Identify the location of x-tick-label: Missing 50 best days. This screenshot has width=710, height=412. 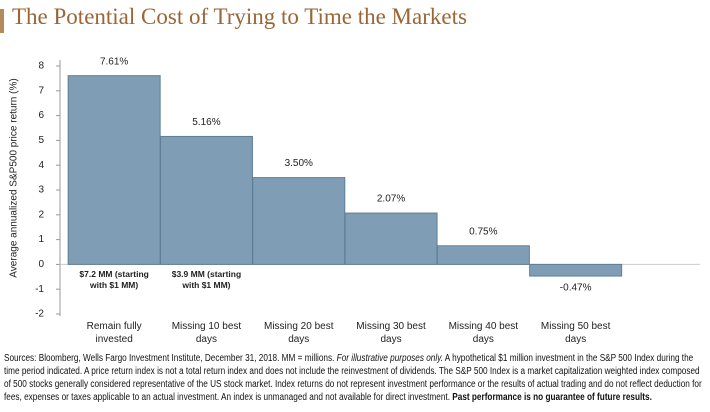
(575, 333).